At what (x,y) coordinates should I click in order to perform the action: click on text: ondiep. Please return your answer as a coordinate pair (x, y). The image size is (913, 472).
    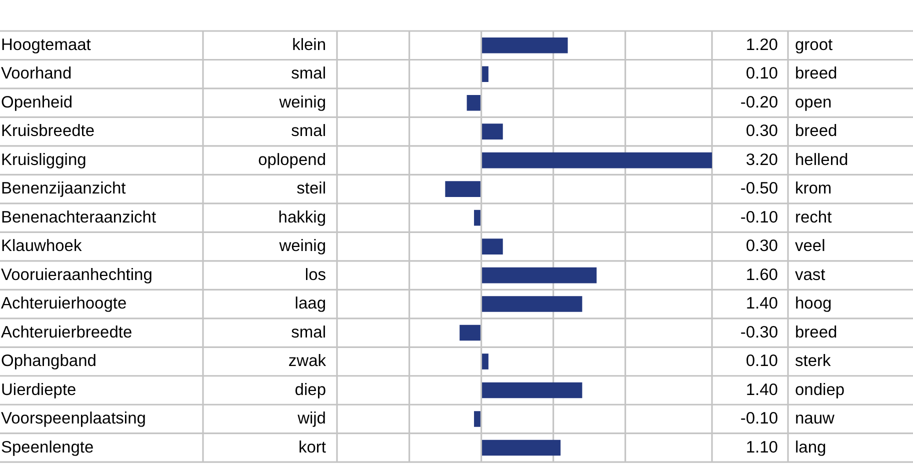
    Looking at the image, I should click on (820, 389).